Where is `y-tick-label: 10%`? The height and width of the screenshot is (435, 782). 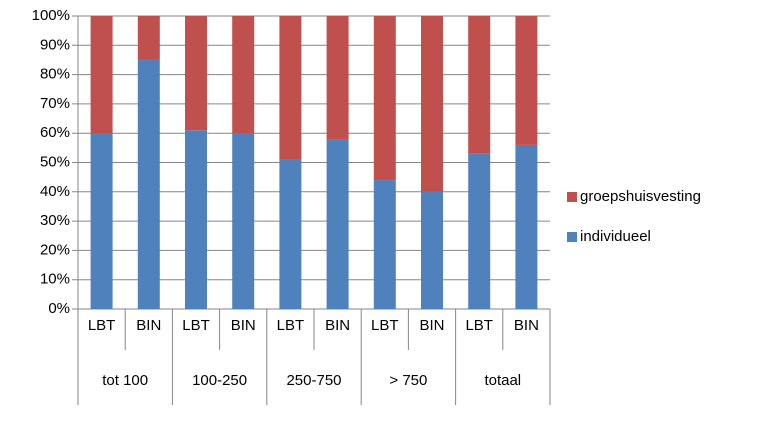 y-tick-label: 10% is located at coordinates (55, 279).